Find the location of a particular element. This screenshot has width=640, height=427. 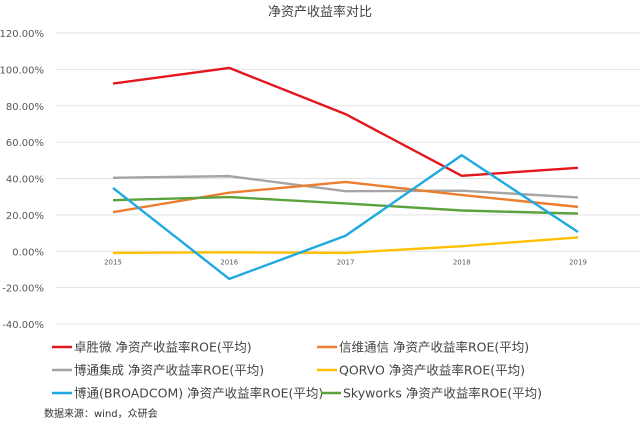

y-tick-label: 80.00% is located at coordinates (25, 107).